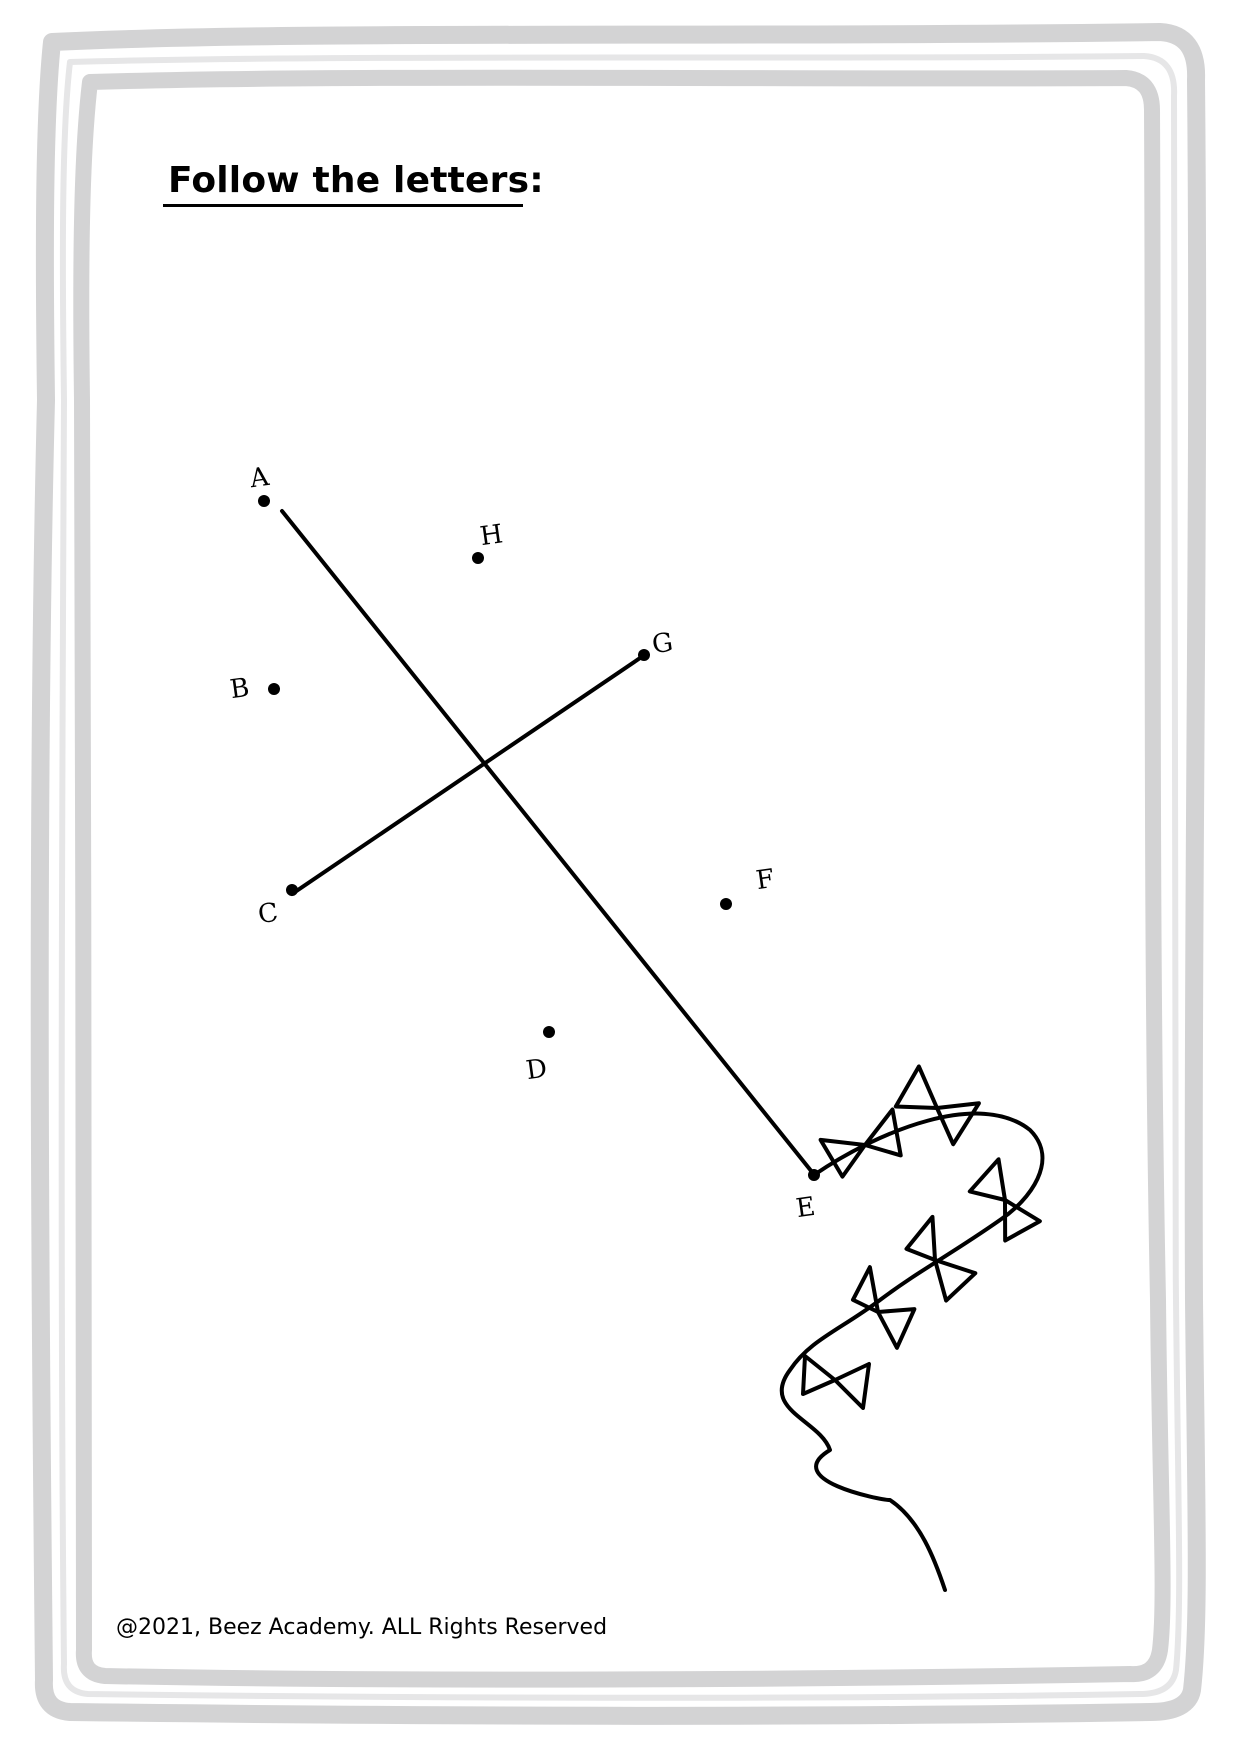 Image resolution: width=1241 pixels, height=1755 pixels. What do you see at coordinates (549, 1032) in the screenshot?
I see `dot-d` at bounding box center [549, 1032].